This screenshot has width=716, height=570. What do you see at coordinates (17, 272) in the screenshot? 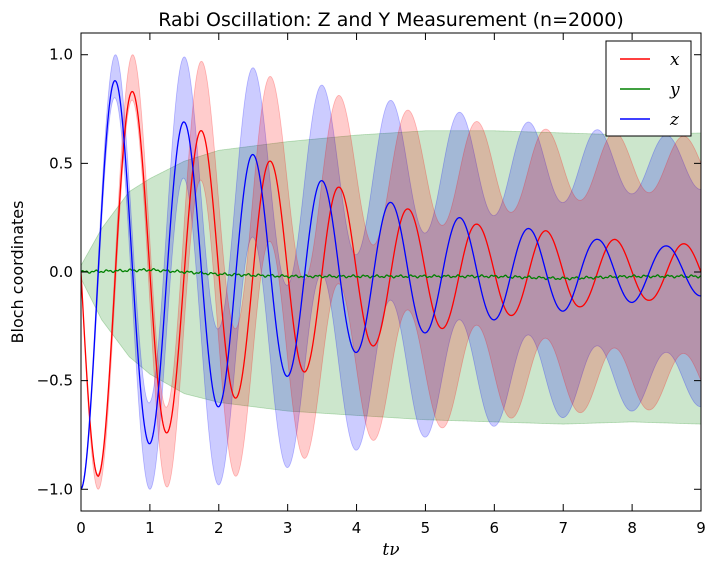
I see `y-axis-label: Bloch coordinates` at bounding box center [17, 272].